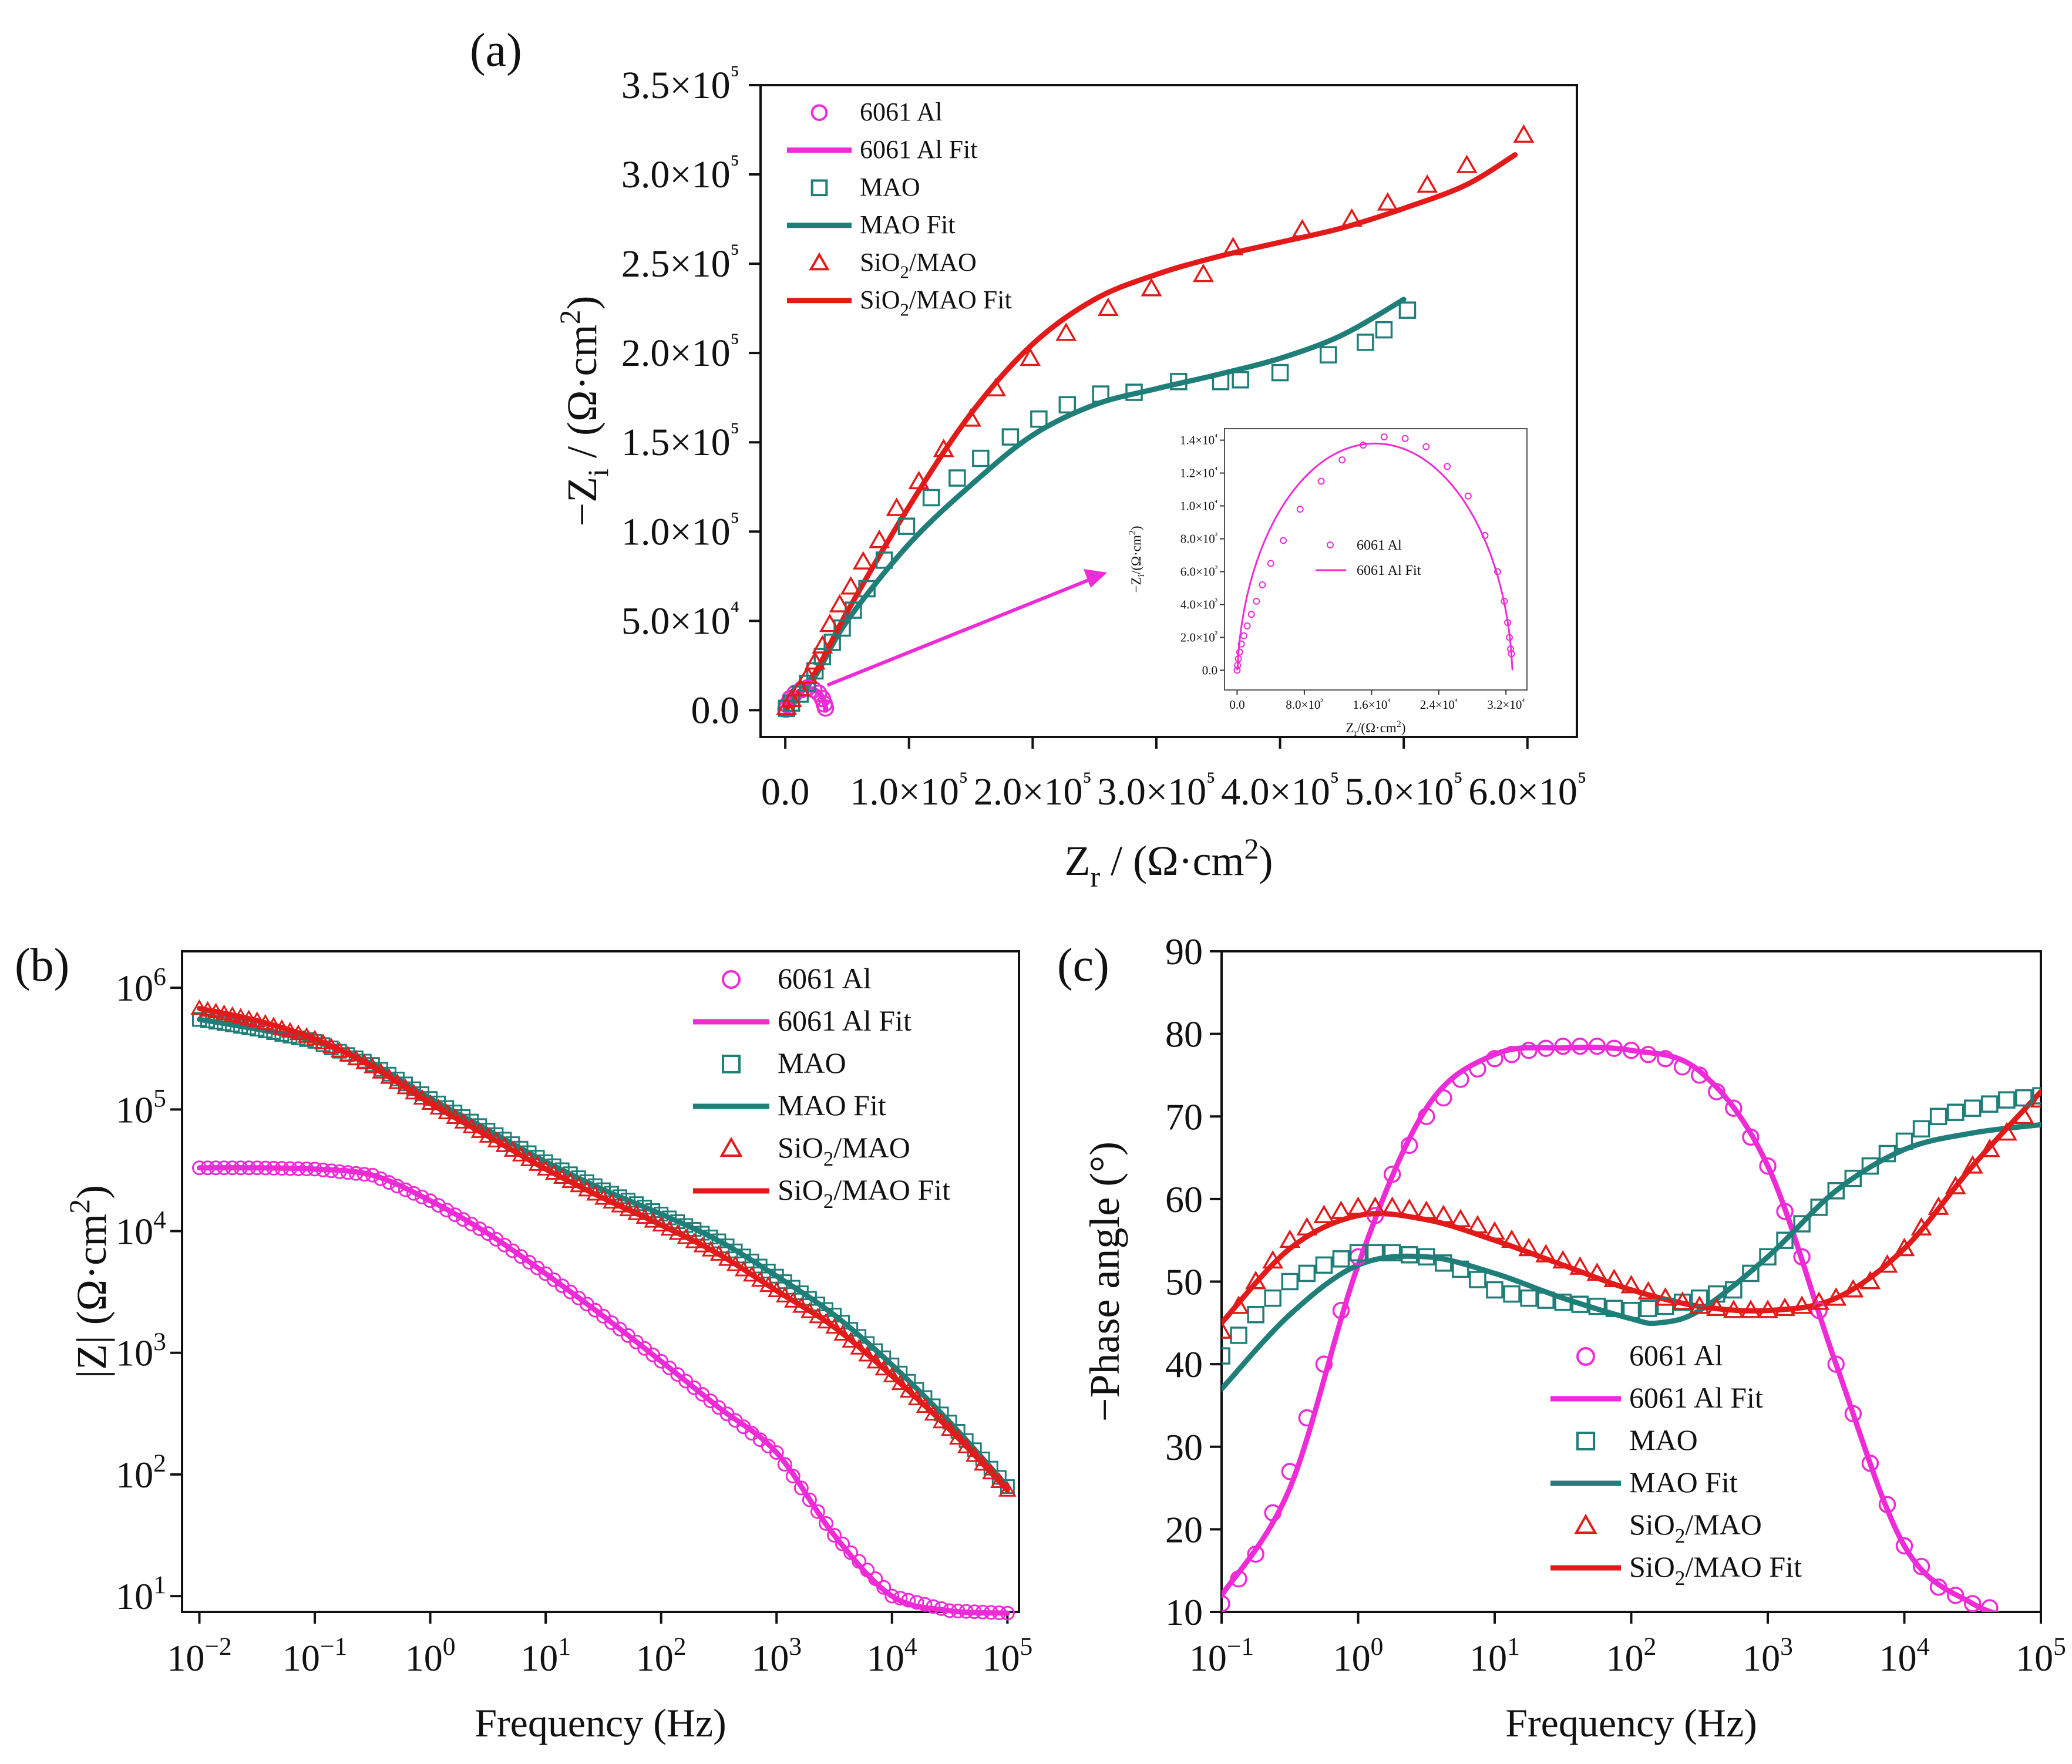 This screenshot has width=2072, height=1764. Describe the element at coordinates (680, 84) in the screenshot. I see `y-tick-label: 3.5×10⁵` at that location.